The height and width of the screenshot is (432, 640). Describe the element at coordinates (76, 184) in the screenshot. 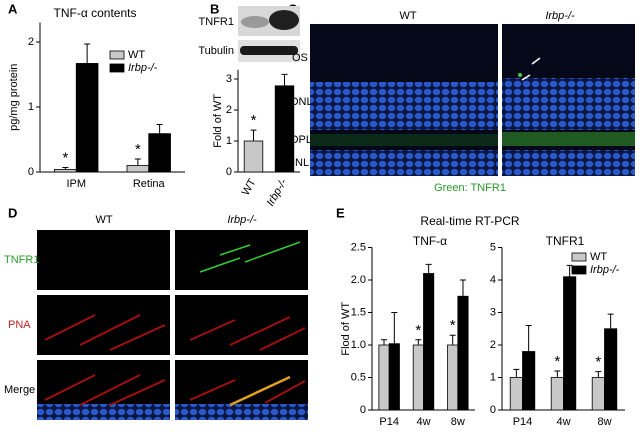

I see `x-tick-label: IPM` at that location.